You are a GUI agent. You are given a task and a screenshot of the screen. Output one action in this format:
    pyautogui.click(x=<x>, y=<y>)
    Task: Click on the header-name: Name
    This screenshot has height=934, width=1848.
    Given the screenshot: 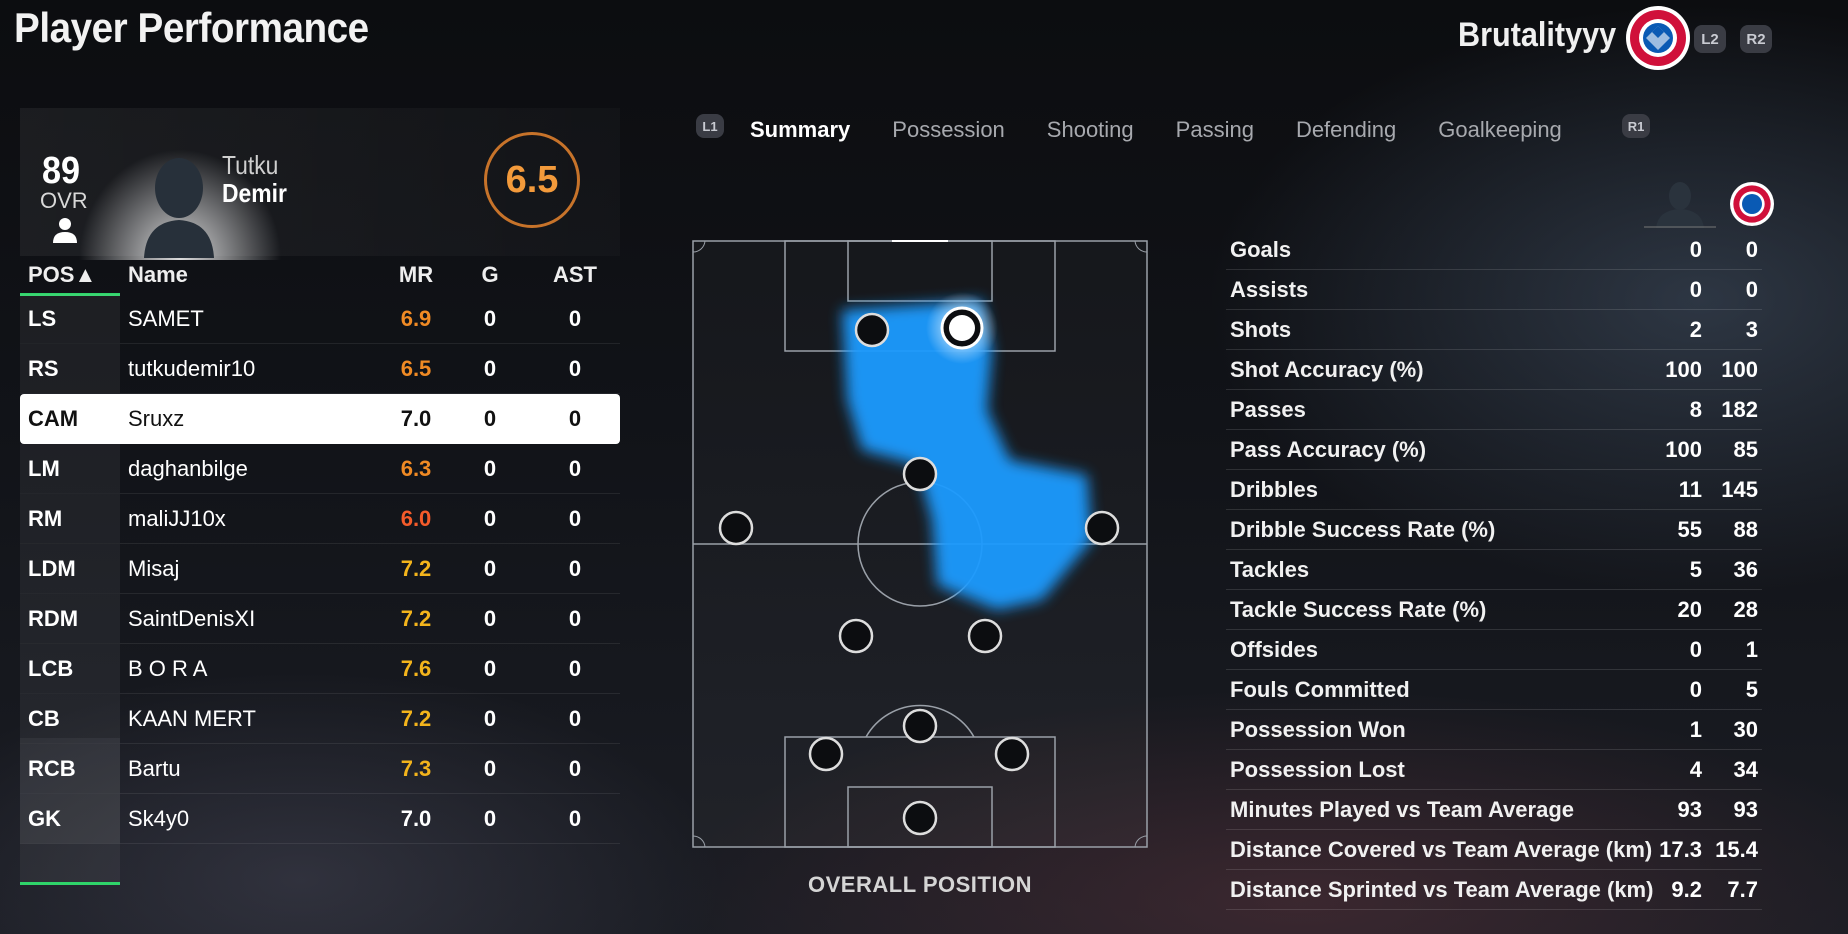 What is the action you would take?
    pyautogui.click(x=158, y=274)
    